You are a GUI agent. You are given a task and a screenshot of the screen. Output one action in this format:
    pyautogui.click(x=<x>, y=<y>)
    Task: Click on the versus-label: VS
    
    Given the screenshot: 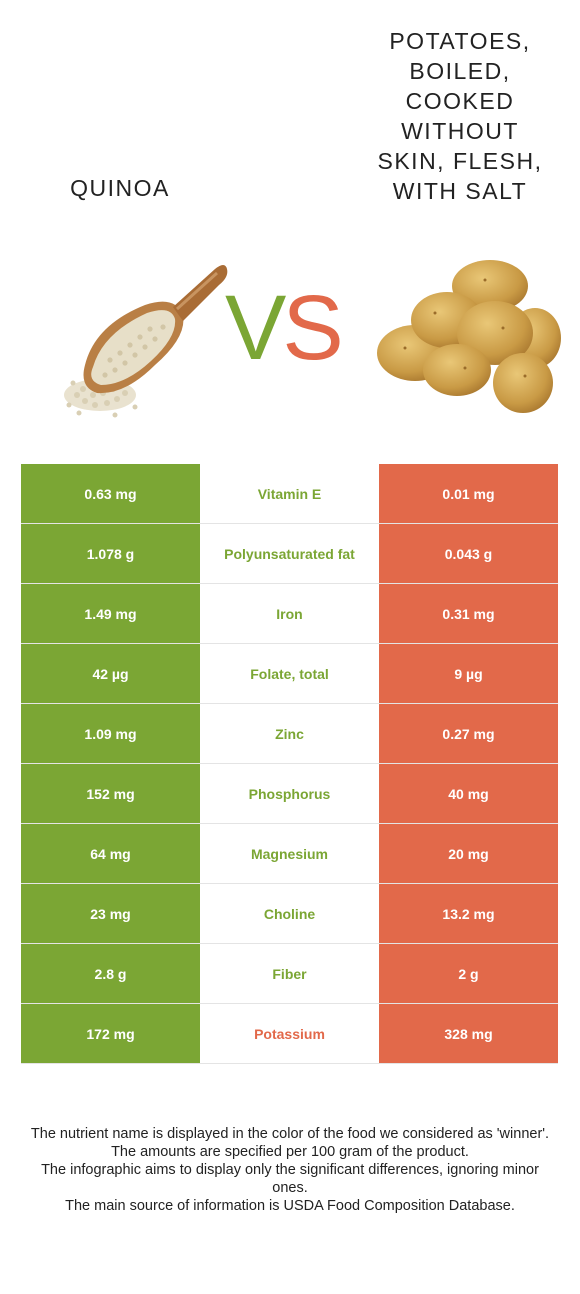 What is the action you would take?
    pyautogui.click(x=284, y=328)
    